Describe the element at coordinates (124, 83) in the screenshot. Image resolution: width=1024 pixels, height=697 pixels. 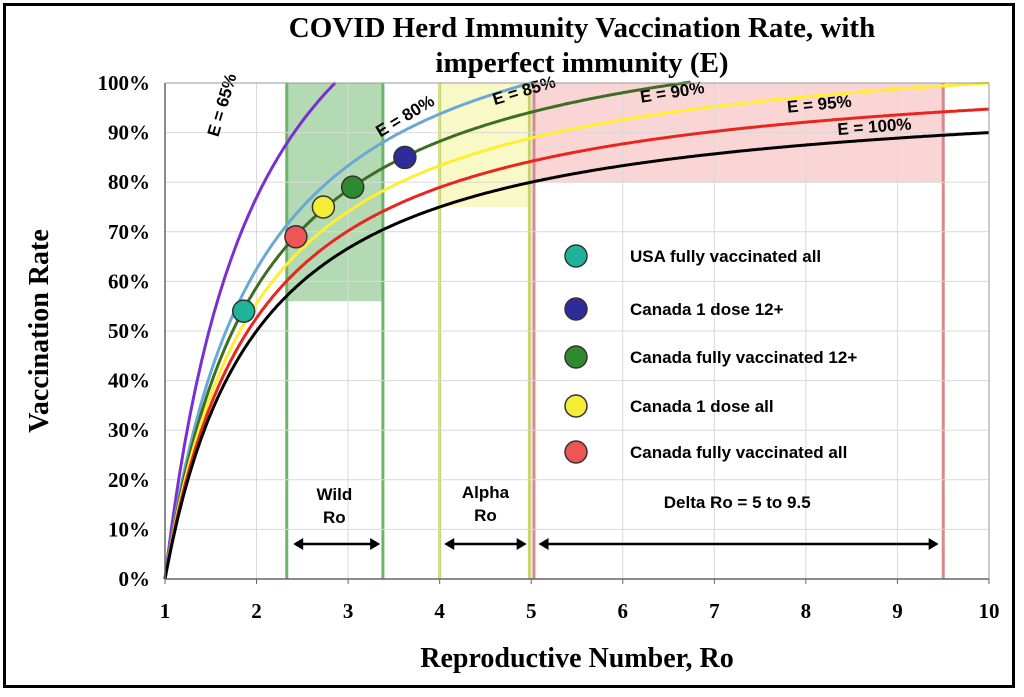
I see `y-tick-10: 100%` at that location.